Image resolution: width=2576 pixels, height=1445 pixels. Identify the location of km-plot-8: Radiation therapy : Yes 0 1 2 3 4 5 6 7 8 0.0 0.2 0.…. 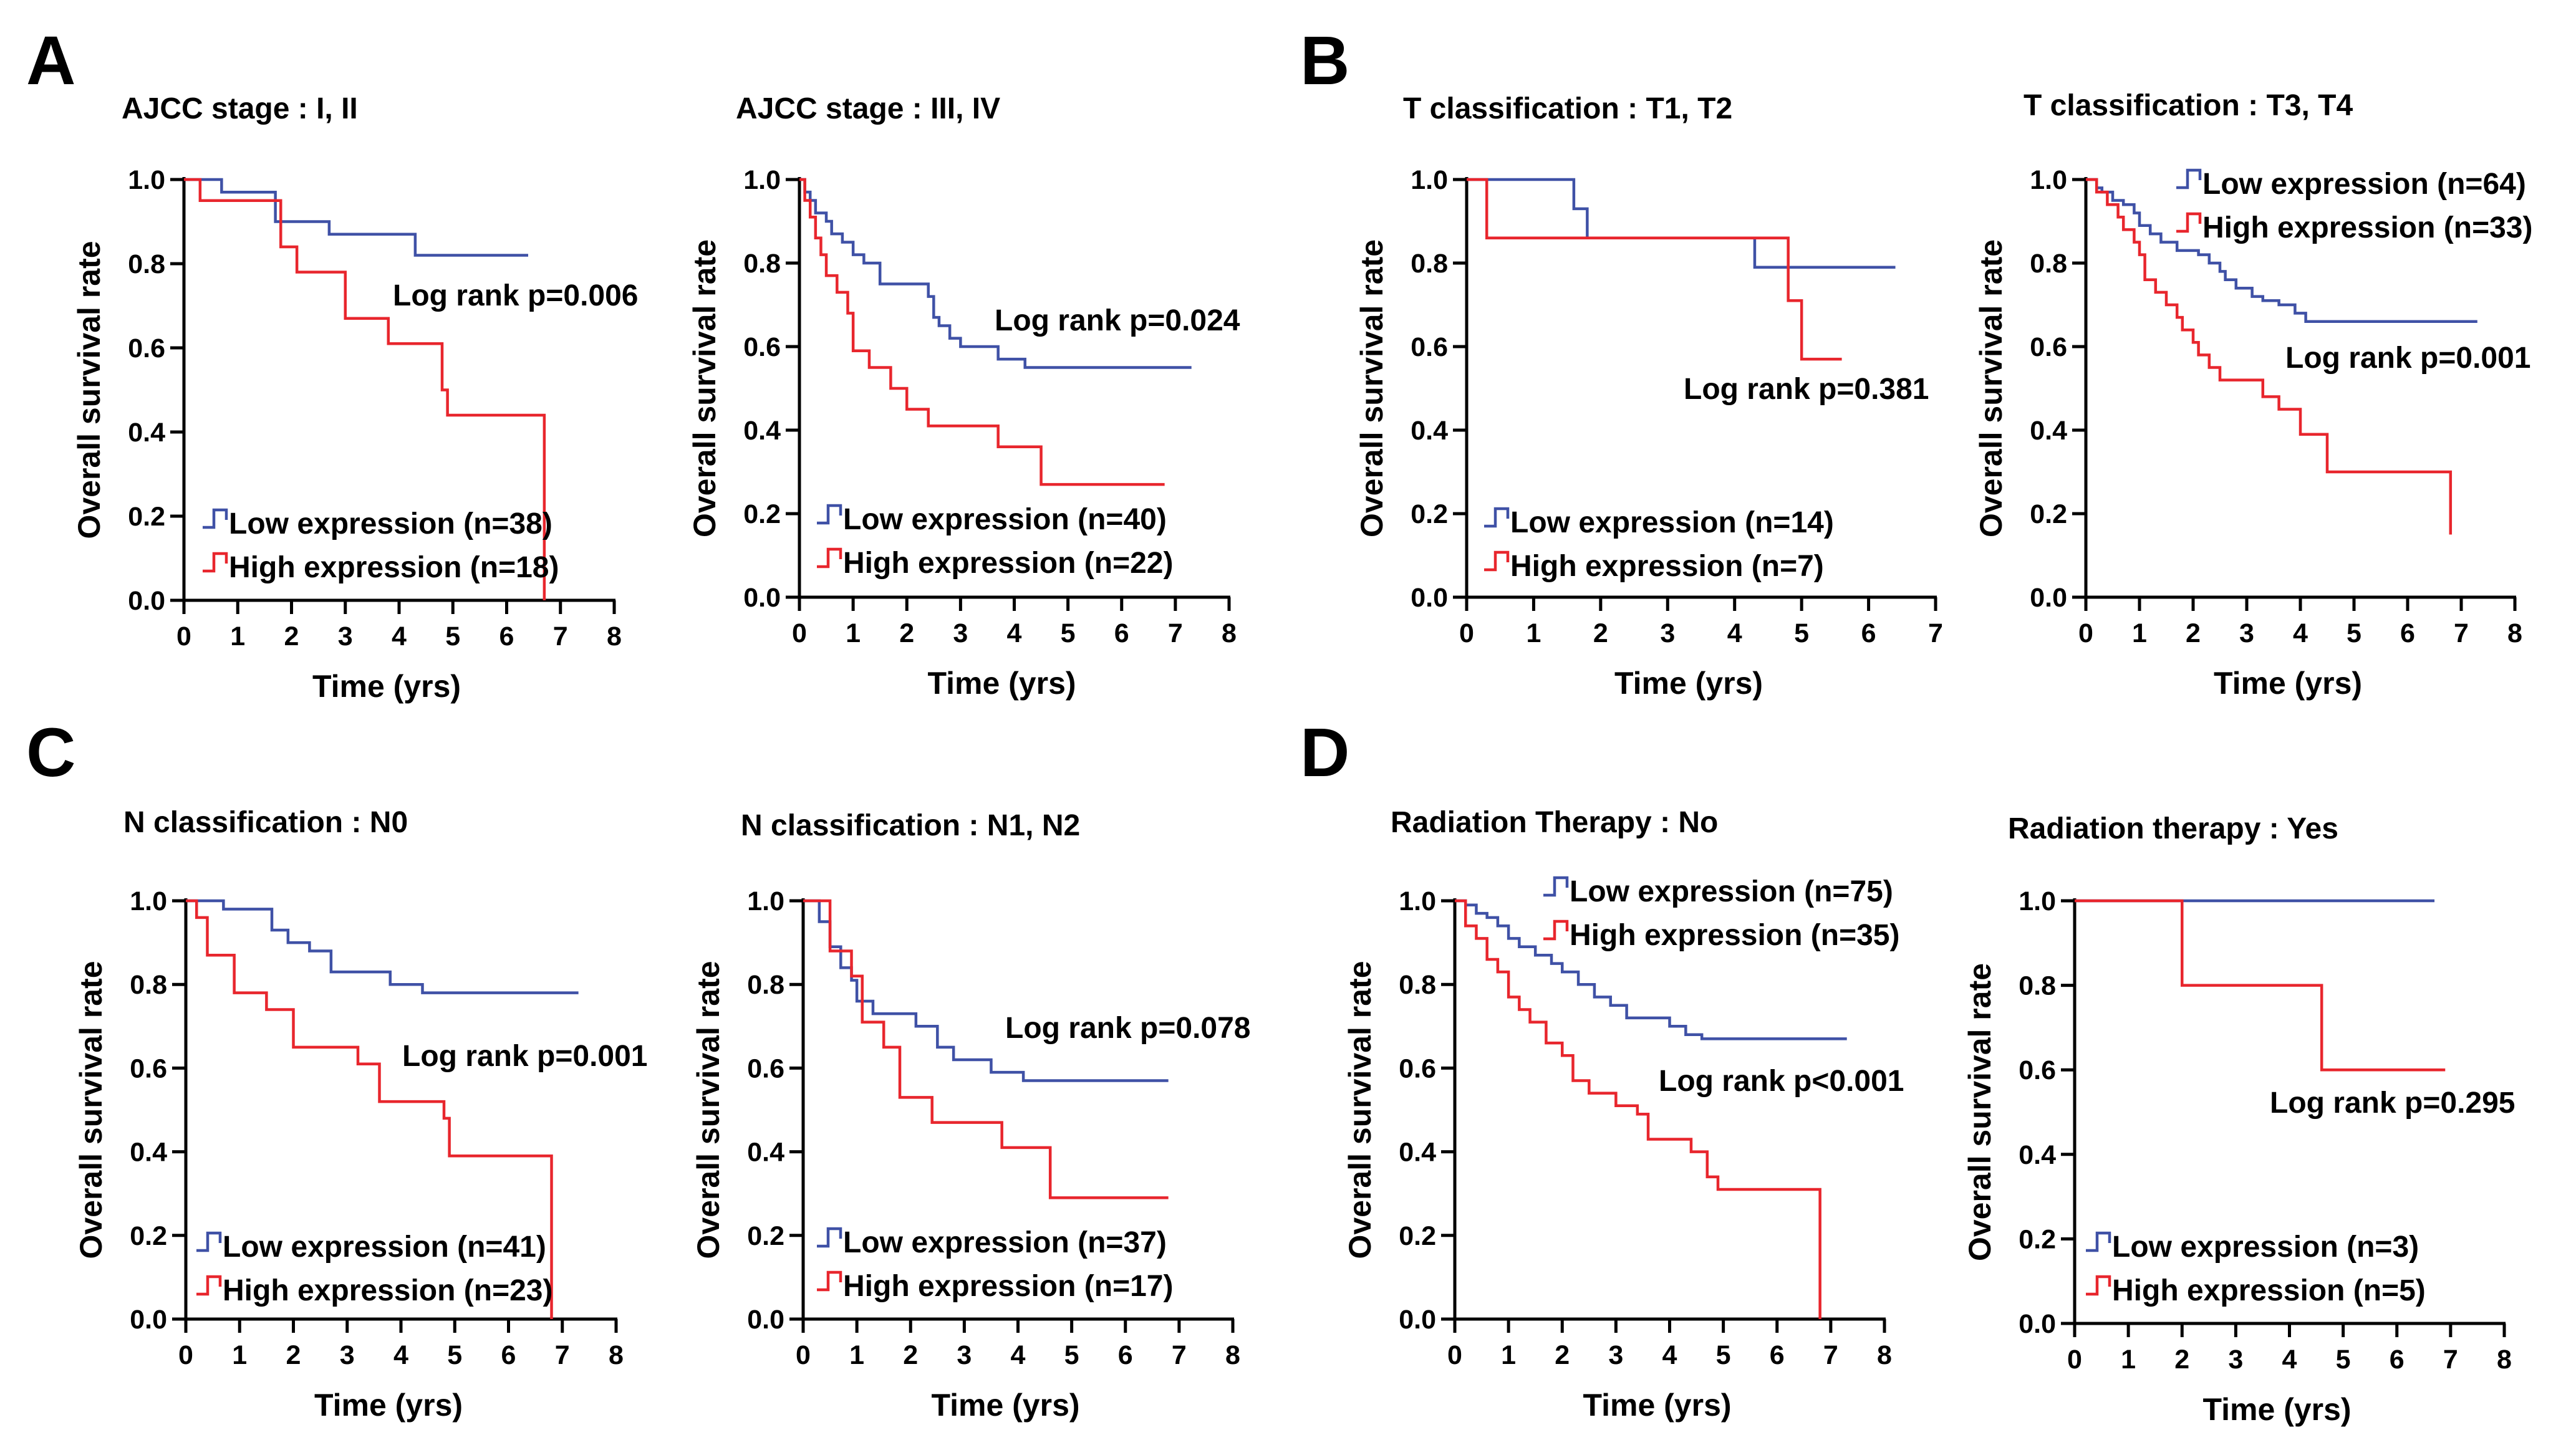
(2239, 1119).